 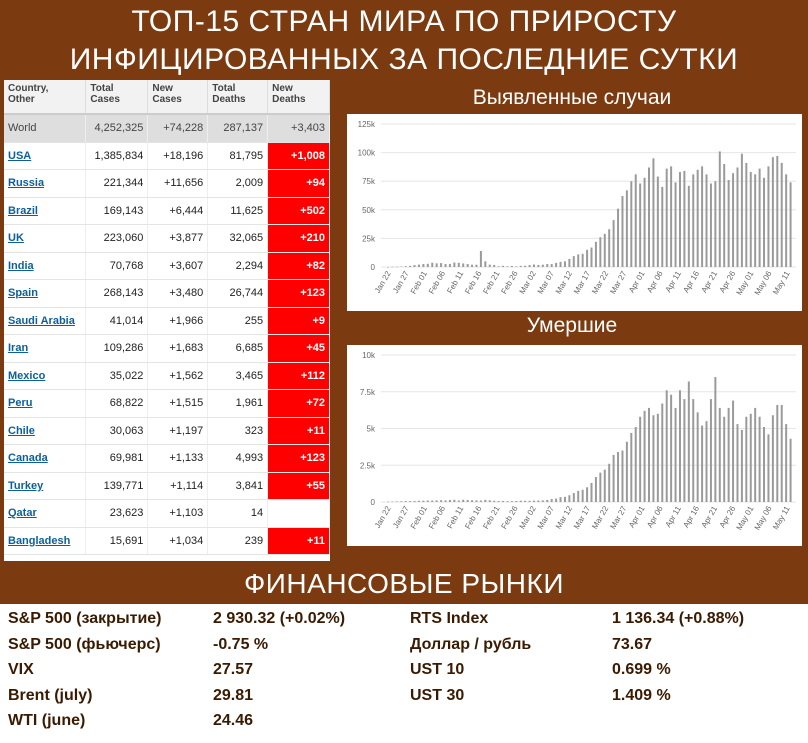 I want to click on country-link: Iran, so click(x=18, y=348).